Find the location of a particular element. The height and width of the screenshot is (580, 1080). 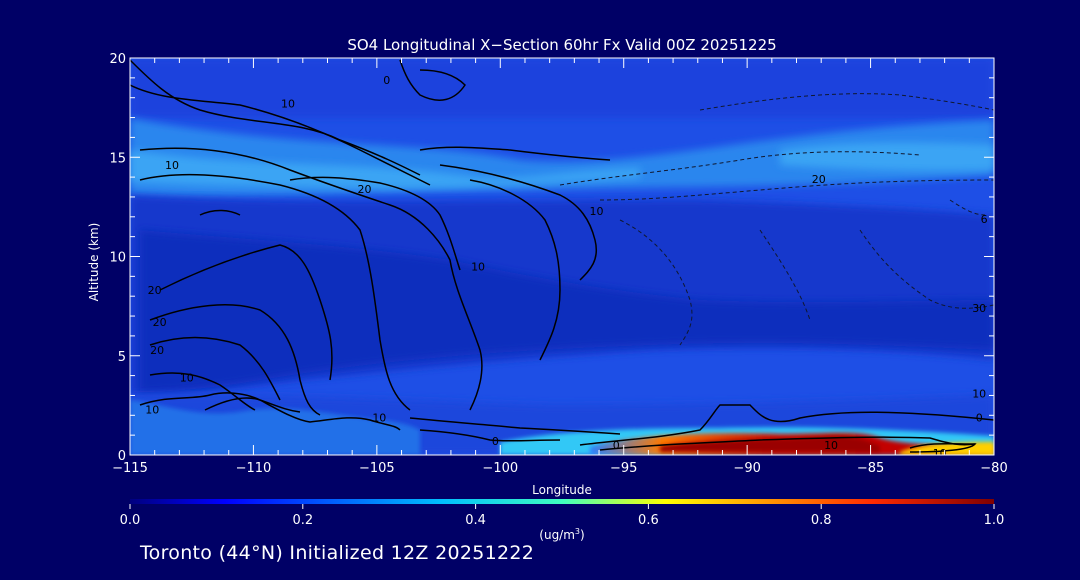

colorbar-tick-label: 0.8 is located at coordinates (821, 520).